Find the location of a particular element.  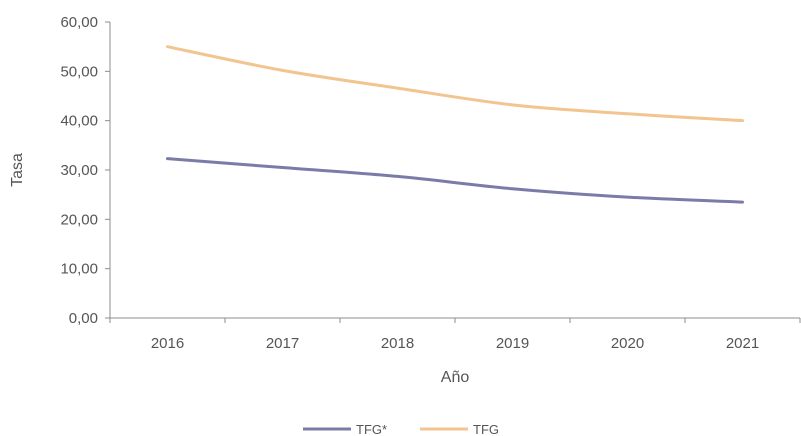

y-tick-label: 0,00 is located at coordinates (83, 318).